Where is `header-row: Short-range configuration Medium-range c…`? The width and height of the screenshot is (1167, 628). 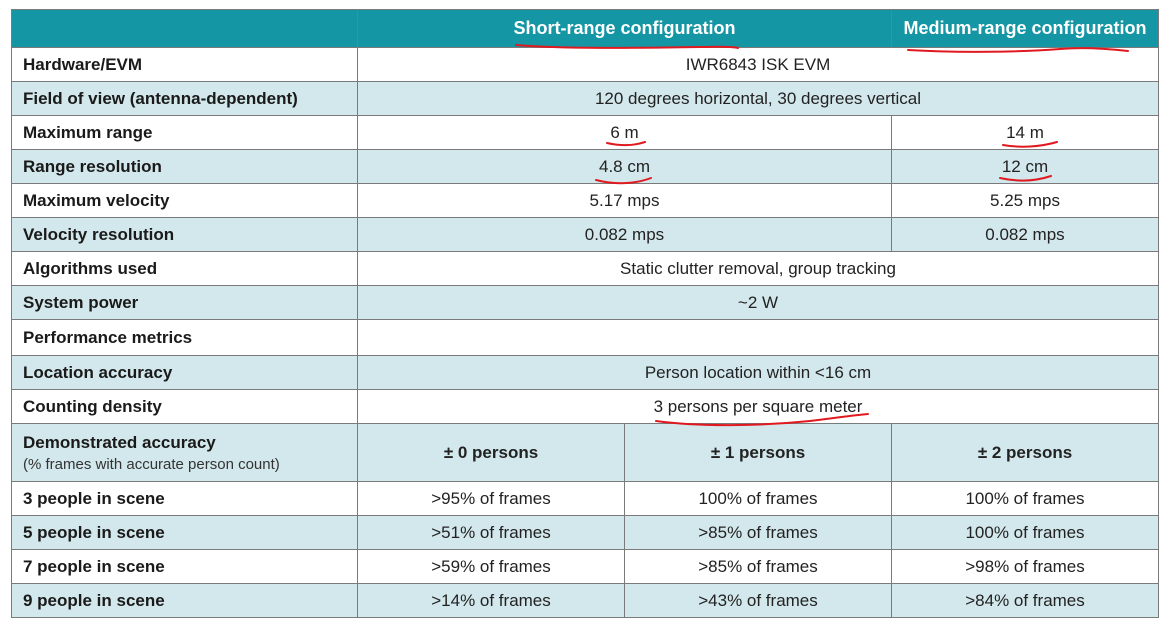 header-row: Short-range configuration Medium-range c… is located at coordinates (585, 28).